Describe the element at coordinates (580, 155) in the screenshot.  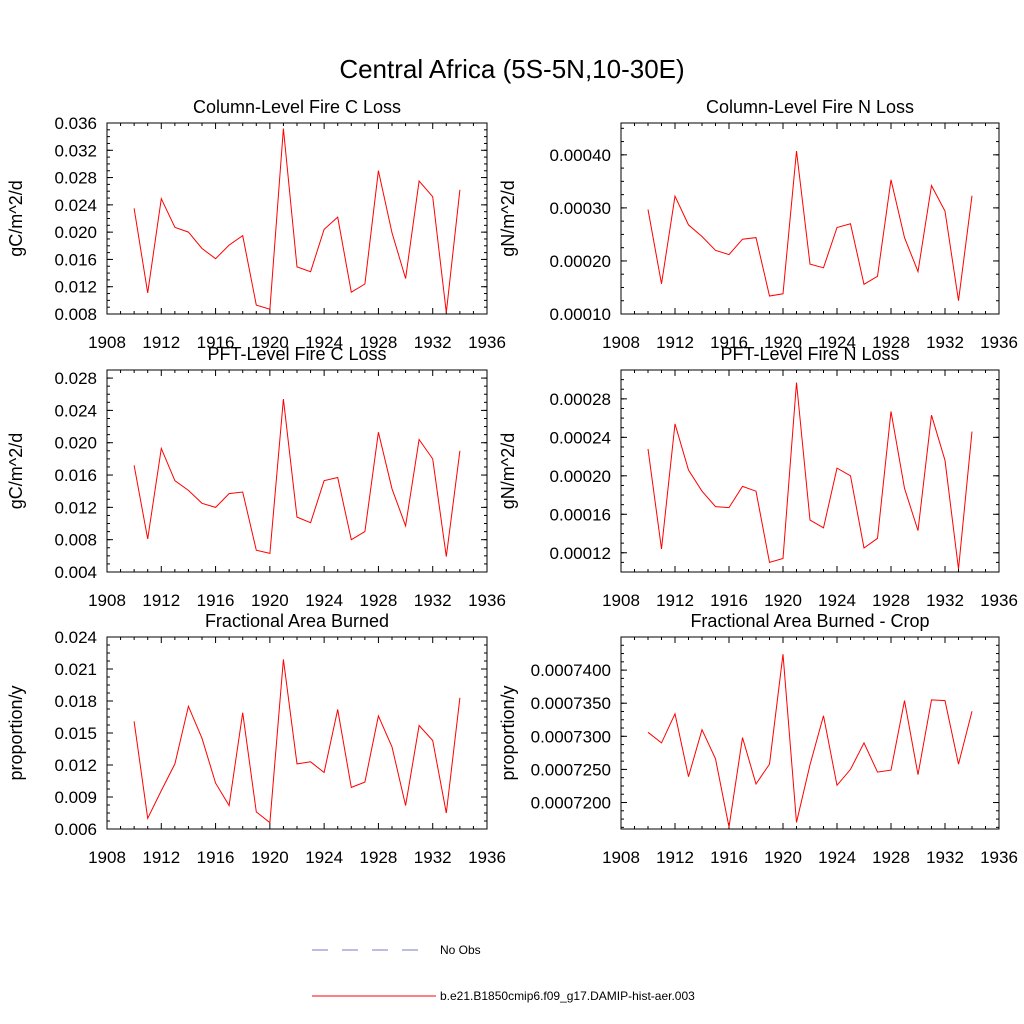
I see `y-tick-label: 0.00040` at that location.